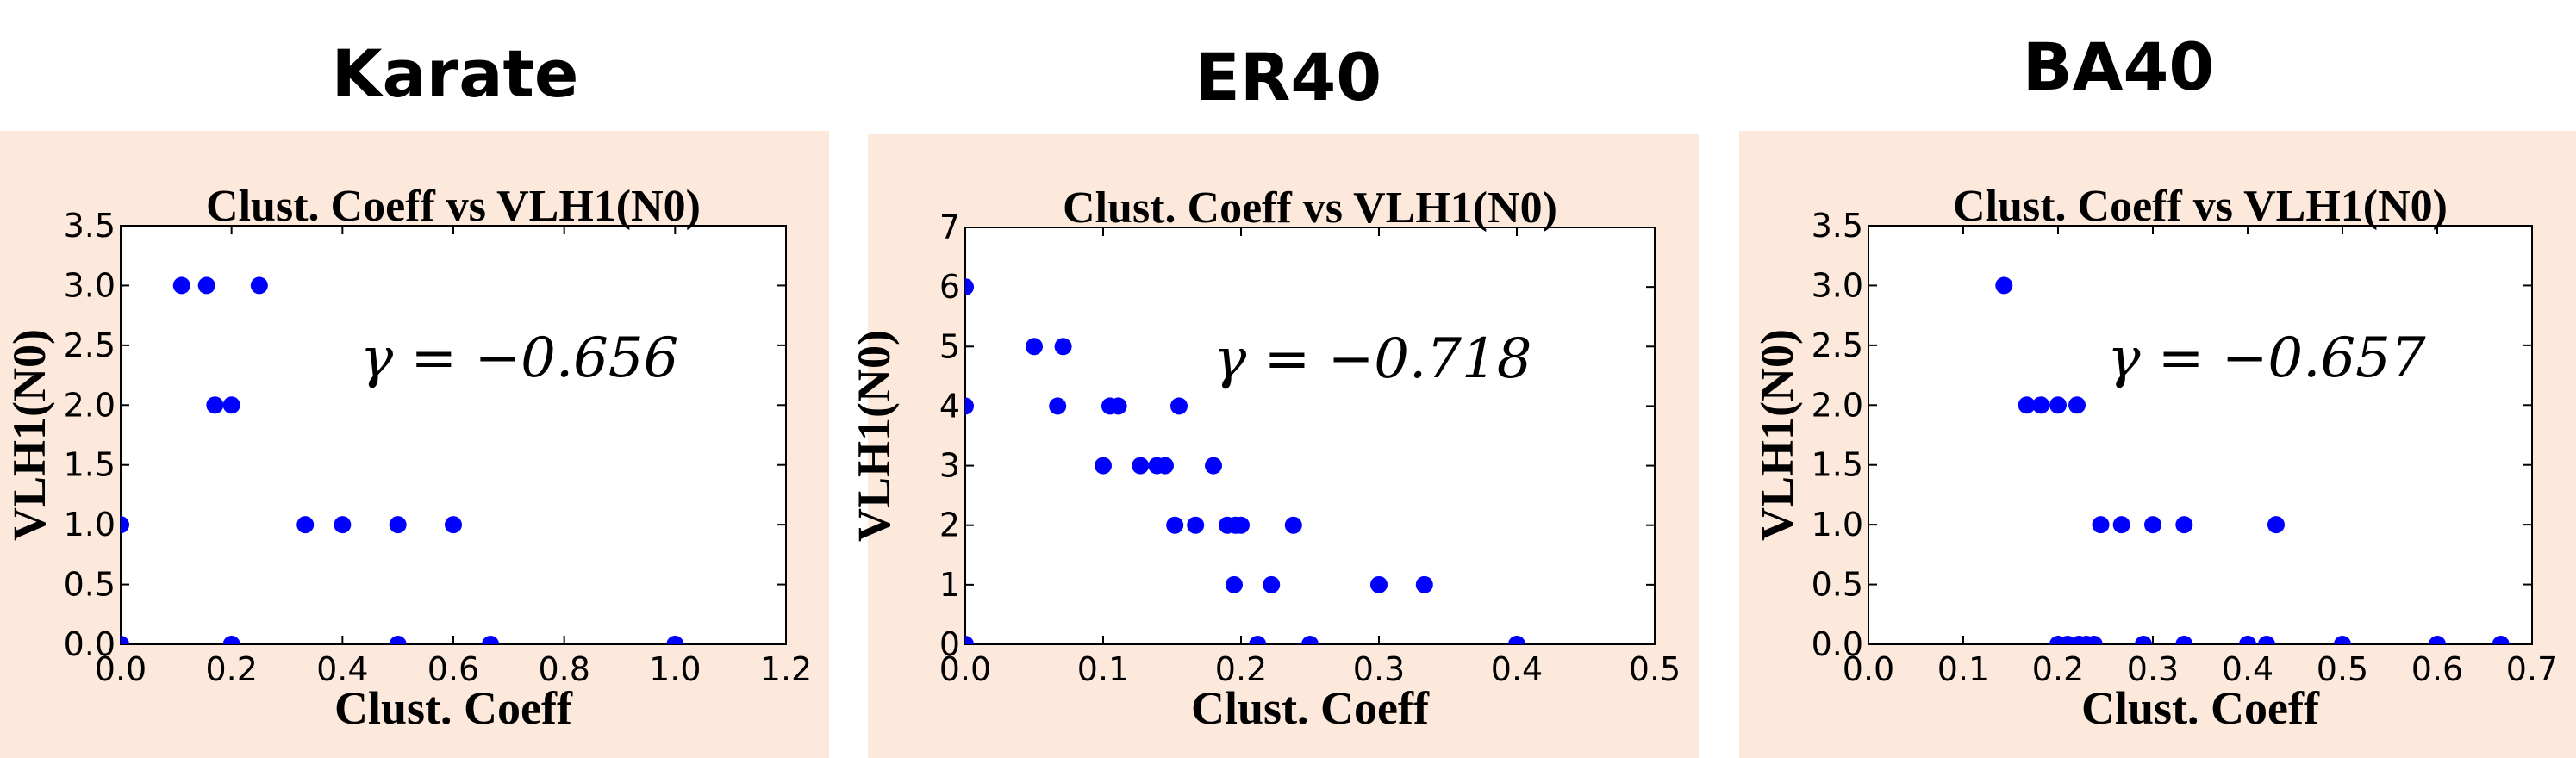  What do you see at coordinates (1288, 77) in the screenshot?
I see `heading-er40: ER40` at bounding box center [1288, 77].